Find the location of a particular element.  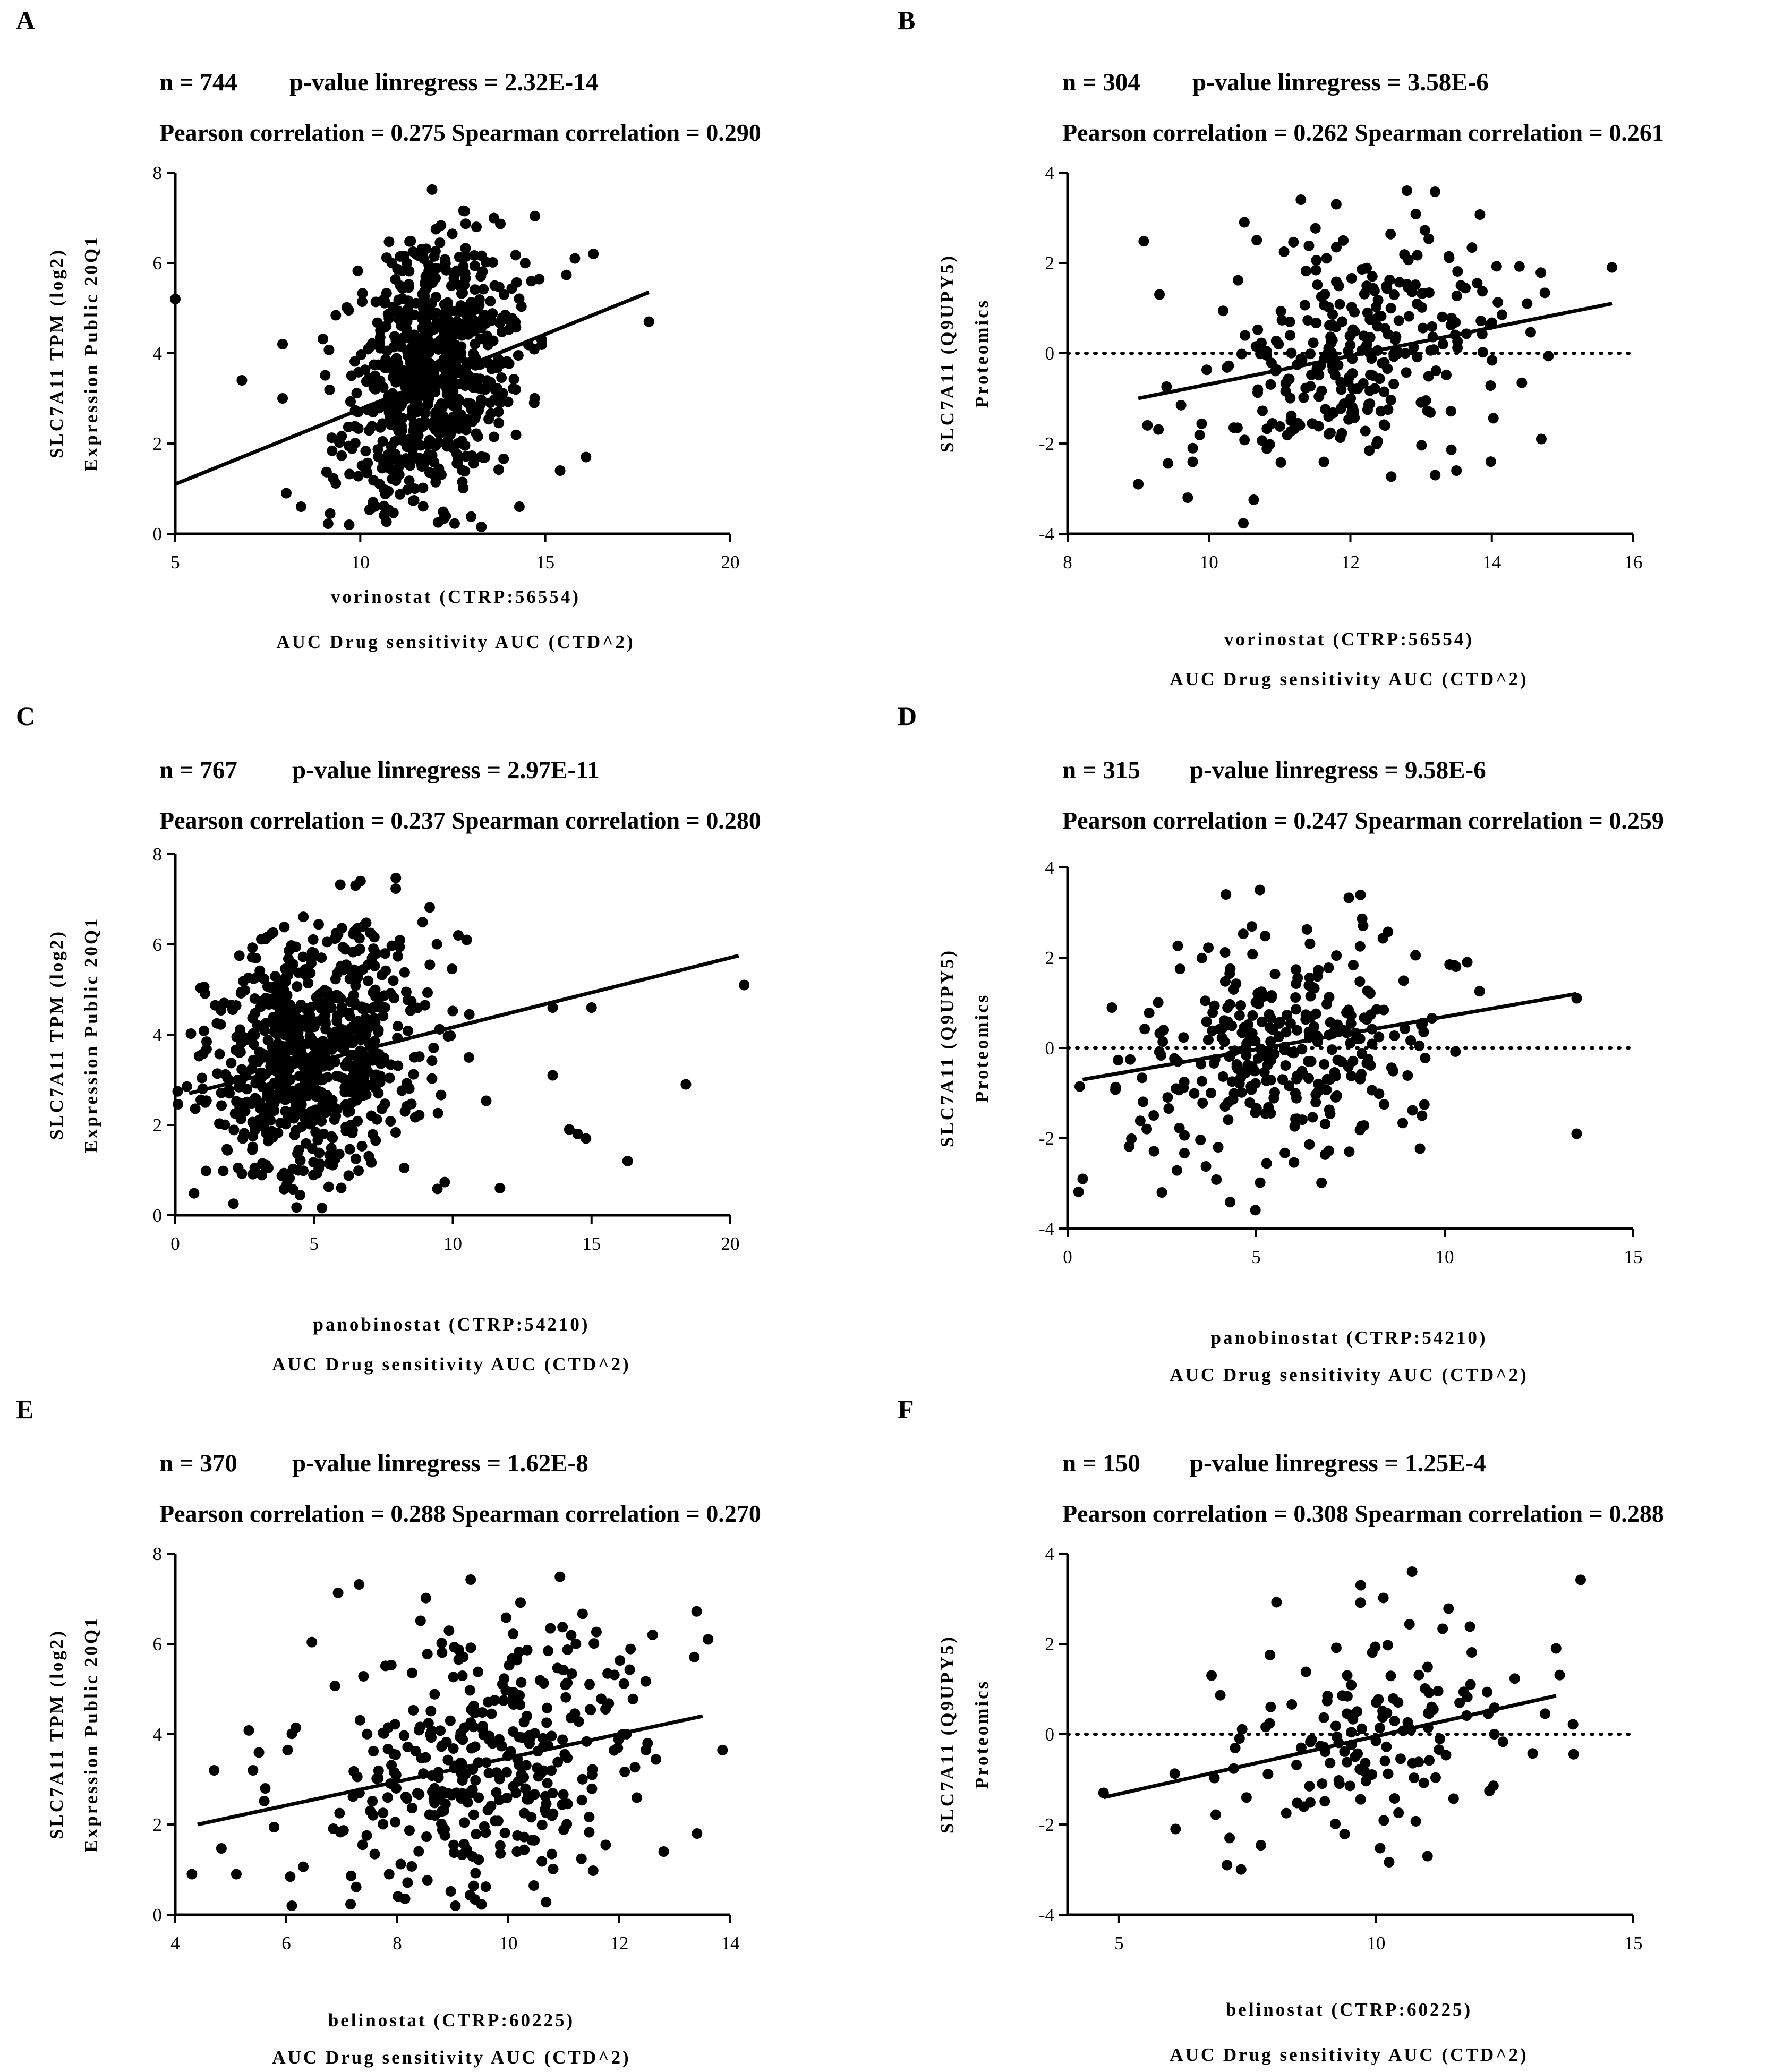

y-tick-label: 2 is located at coordinates (158, 1825).